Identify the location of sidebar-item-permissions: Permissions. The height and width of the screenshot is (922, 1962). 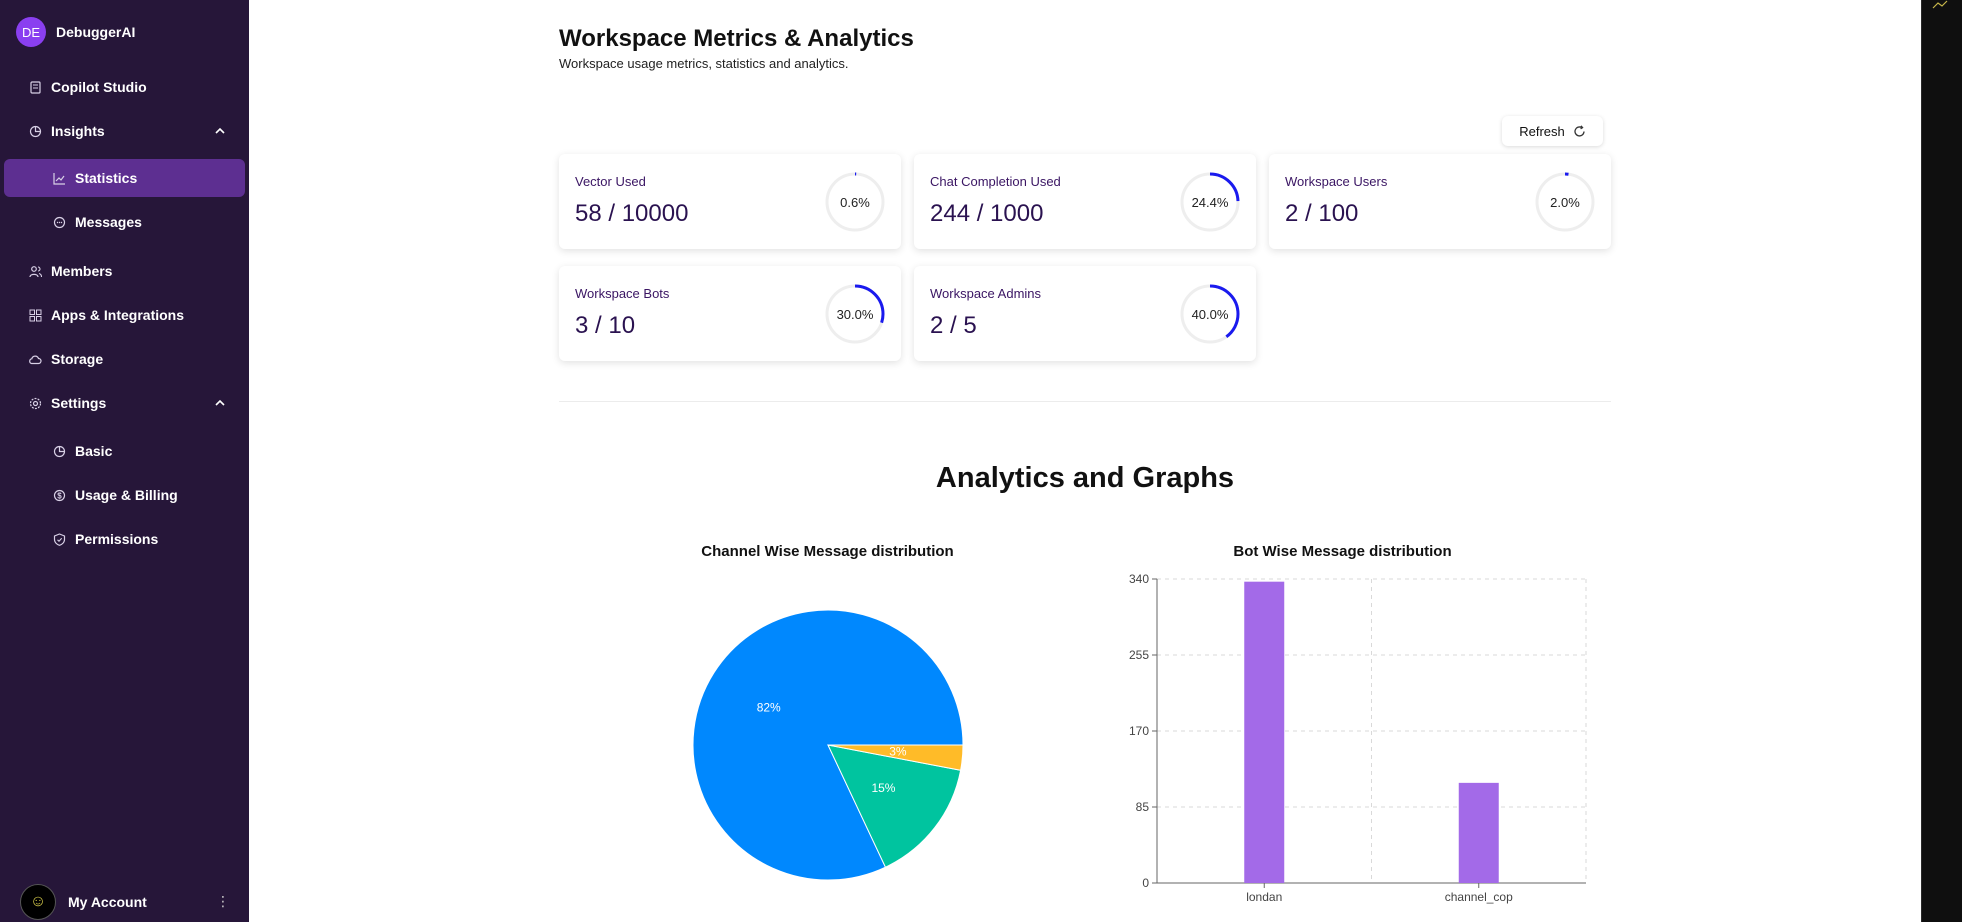
(124, 539).